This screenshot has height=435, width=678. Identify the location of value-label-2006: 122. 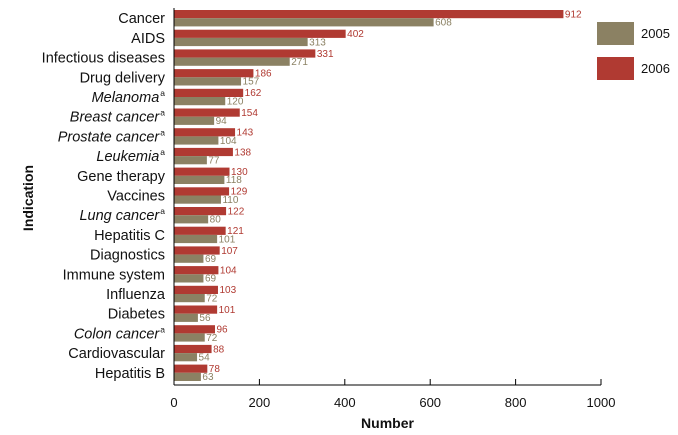
(236, 211).